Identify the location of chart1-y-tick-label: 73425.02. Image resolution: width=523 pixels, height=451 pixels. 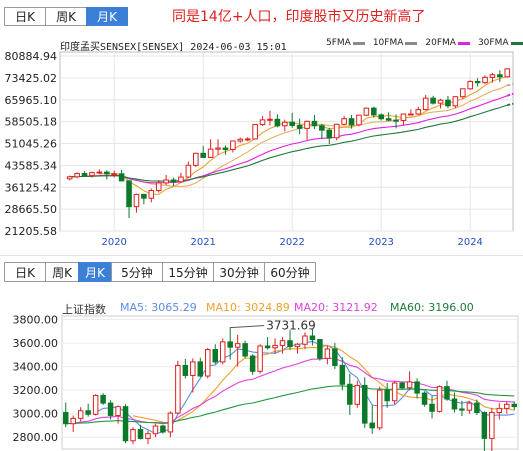
(31, 78).